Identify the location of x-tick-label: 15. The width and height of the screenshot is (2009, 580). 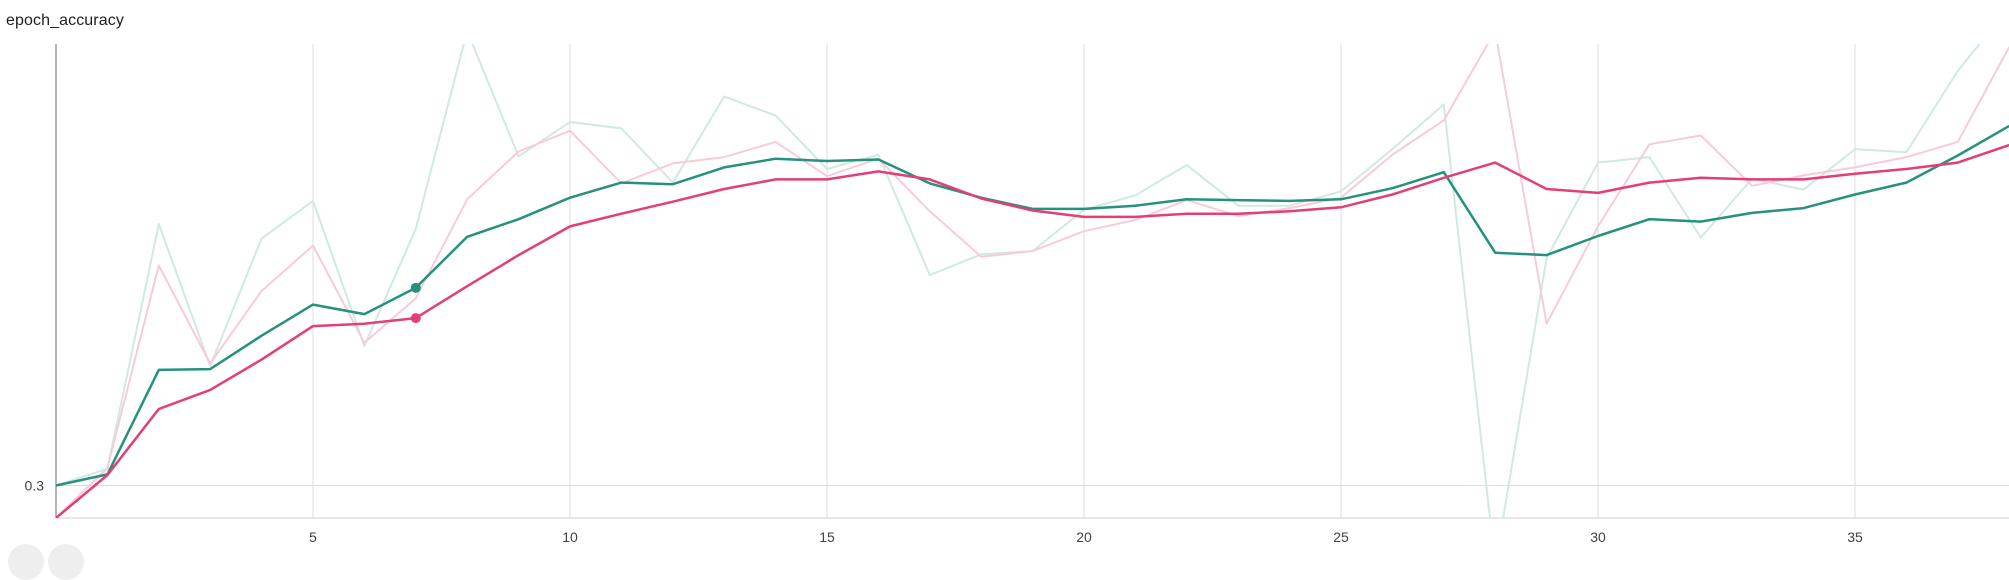
(827, 537).